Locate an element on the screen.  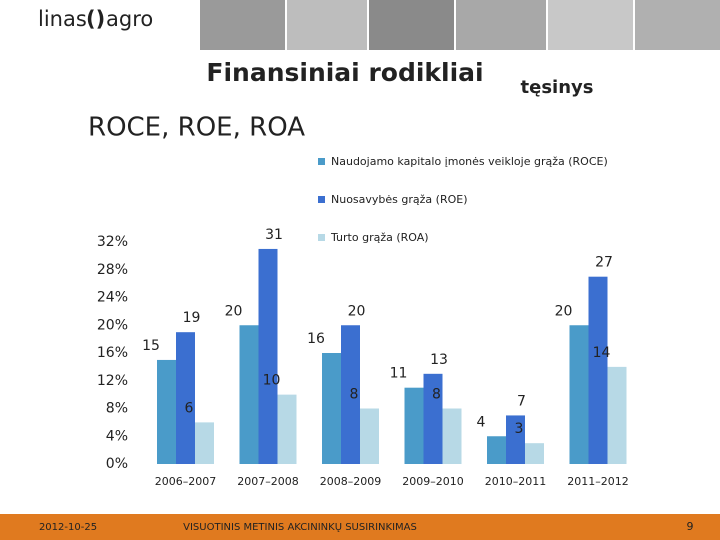
footer-page: 9 is located at coordinates (690, 526).